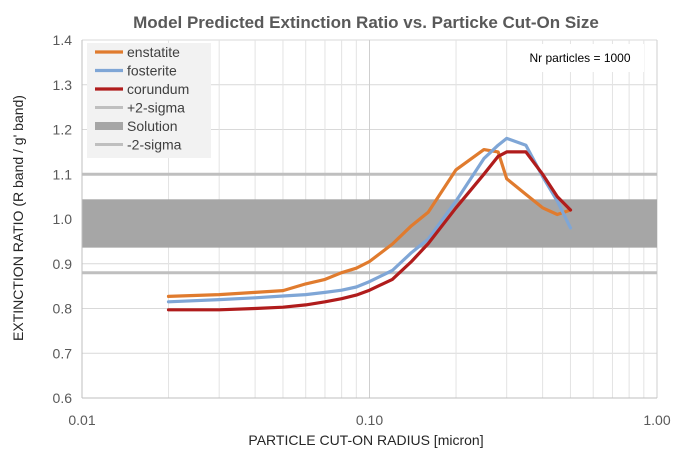 The image size is (681, 464). I want to click on x-tick-label: 0.10, so click(369, 420).